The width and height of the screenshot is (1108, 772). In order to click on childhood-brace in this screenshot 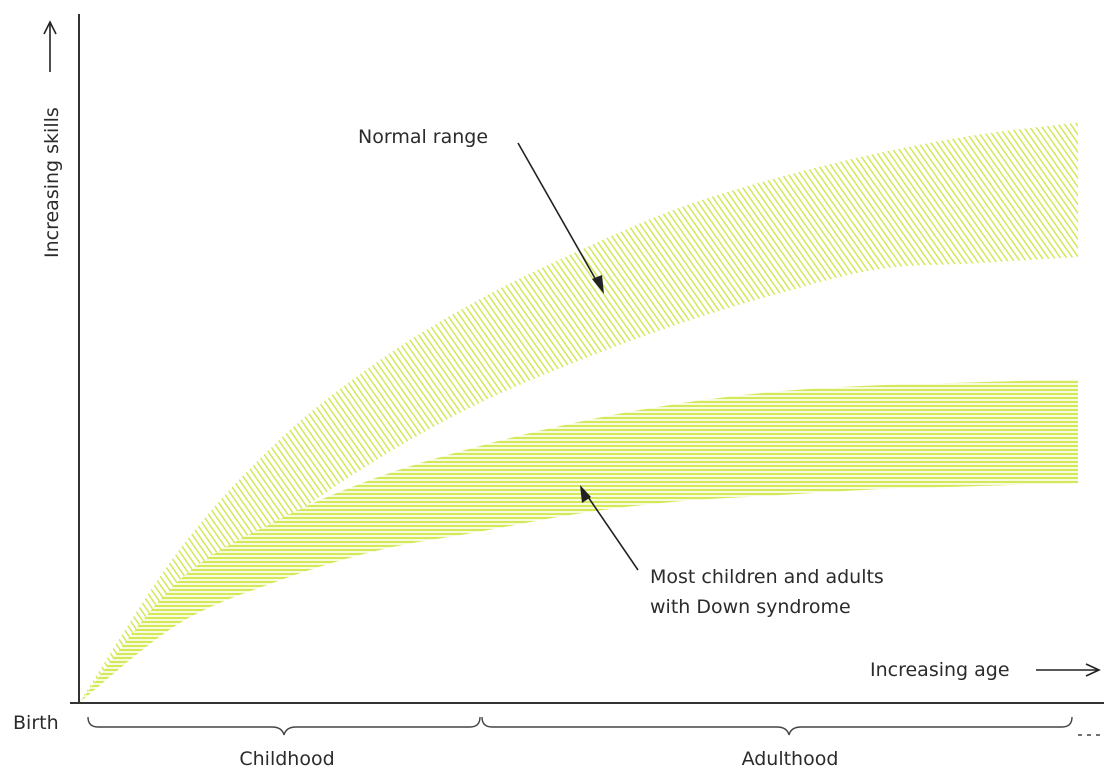, I will do `click(284, 726)`.